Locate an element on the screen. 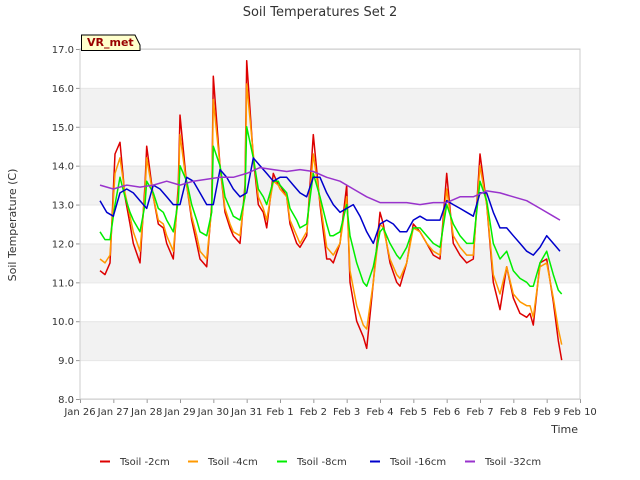 The height and width of the screenshot is (480, 640). y-tick-label: 8.0 is located at coordinates (66, 400).